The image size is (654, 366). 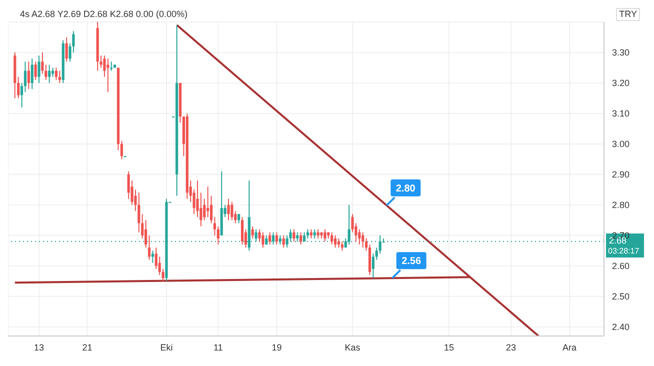 What do you see at coordinates (218, 347) in the screenshot?
I see `x-tick-label: 11` at bounding box center [218, 347].